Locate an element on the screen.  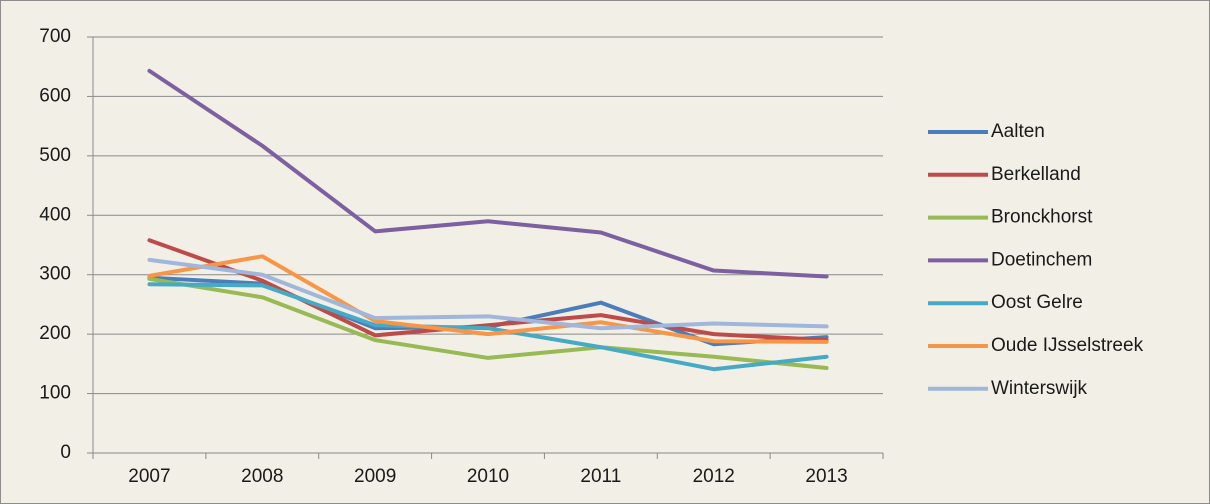
x-tick-label: 2009 is located at coordinates (375, 476).